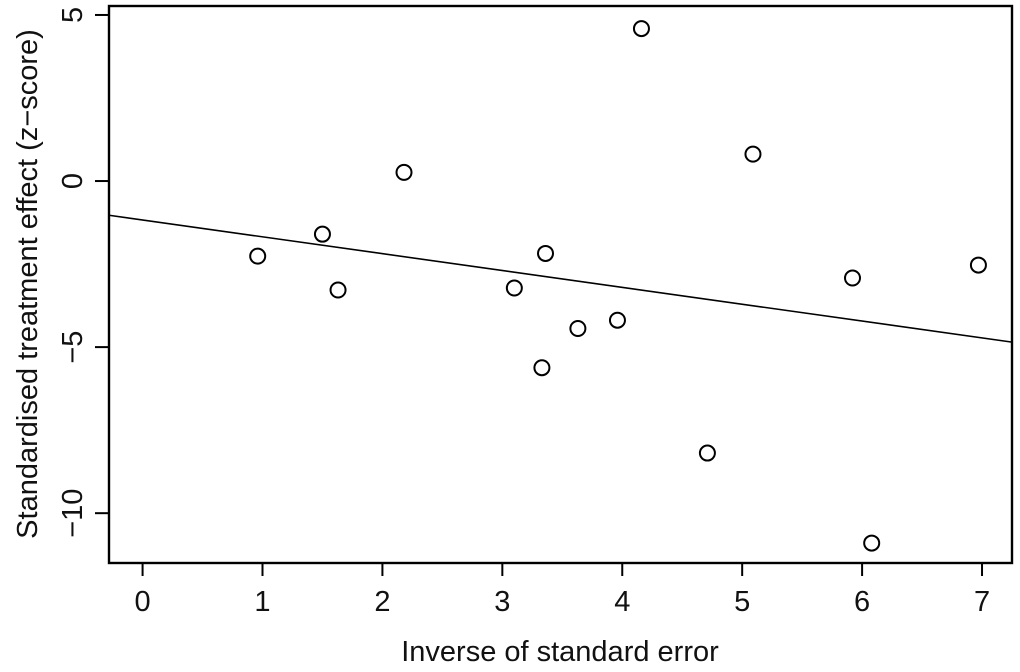 Image resolution: width=1020 pixels, height=672 pixels. Describe the element at coordinates (622, 602) in the screenshot. I see `x-axis-tick-label: 4` at that location.